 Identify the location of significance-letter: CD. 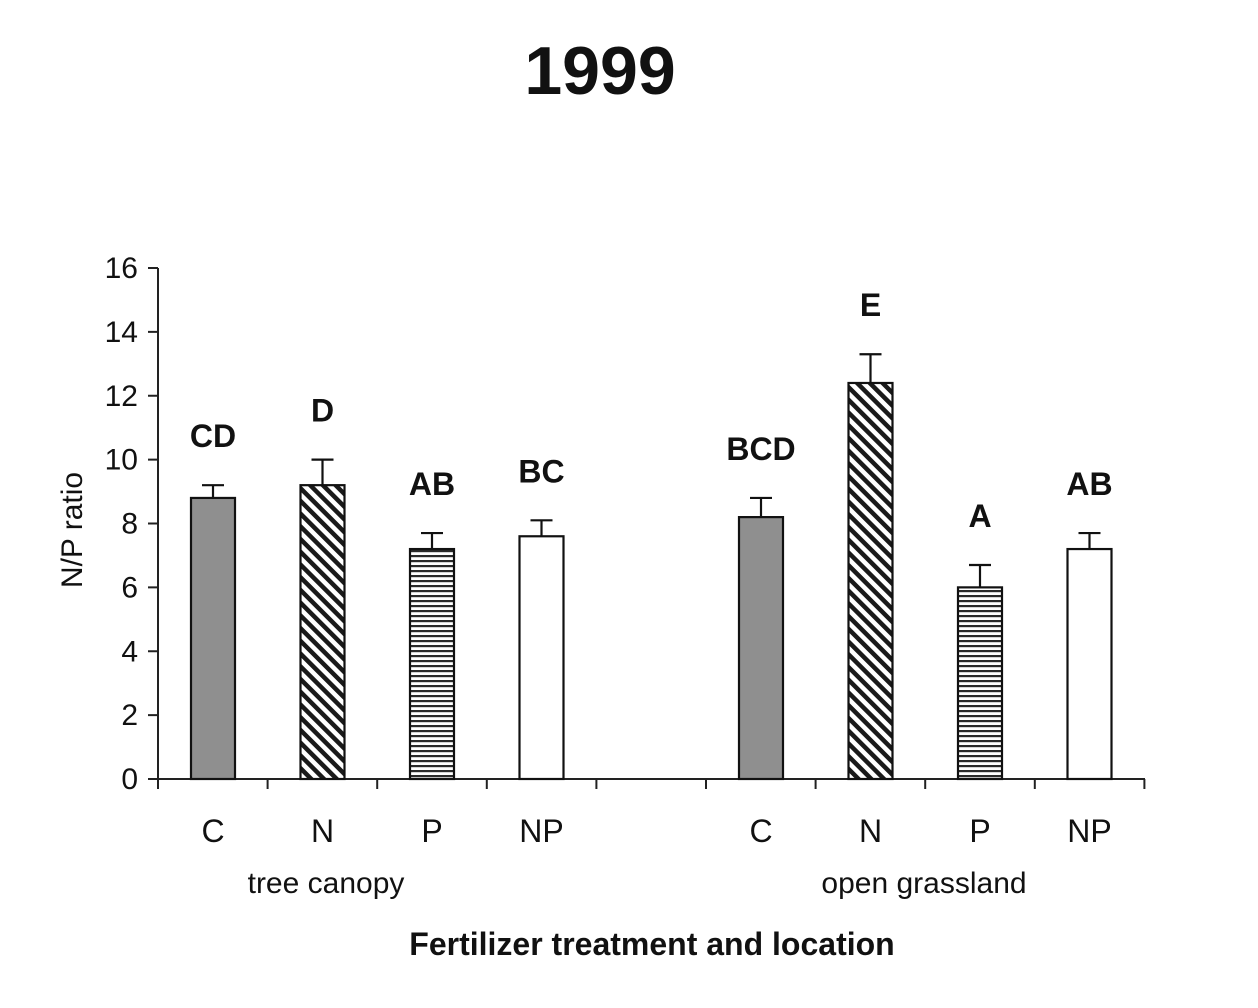
(213, 436).